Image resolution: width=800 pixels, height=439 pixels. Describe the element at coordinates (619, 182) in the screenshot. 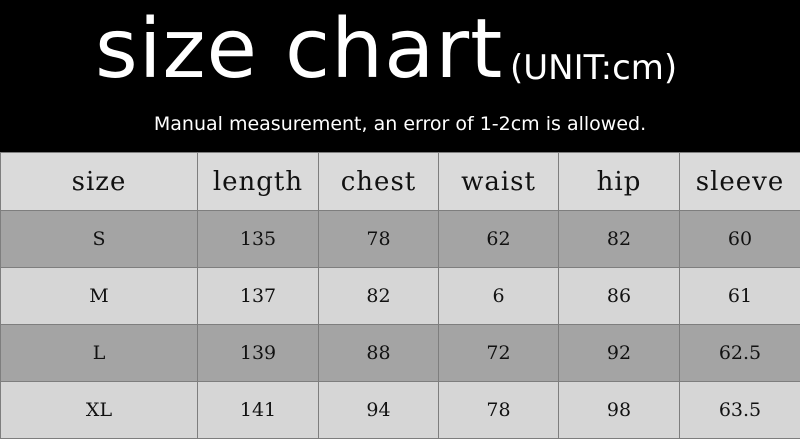

I see `column-header-hip: hip` at that location.